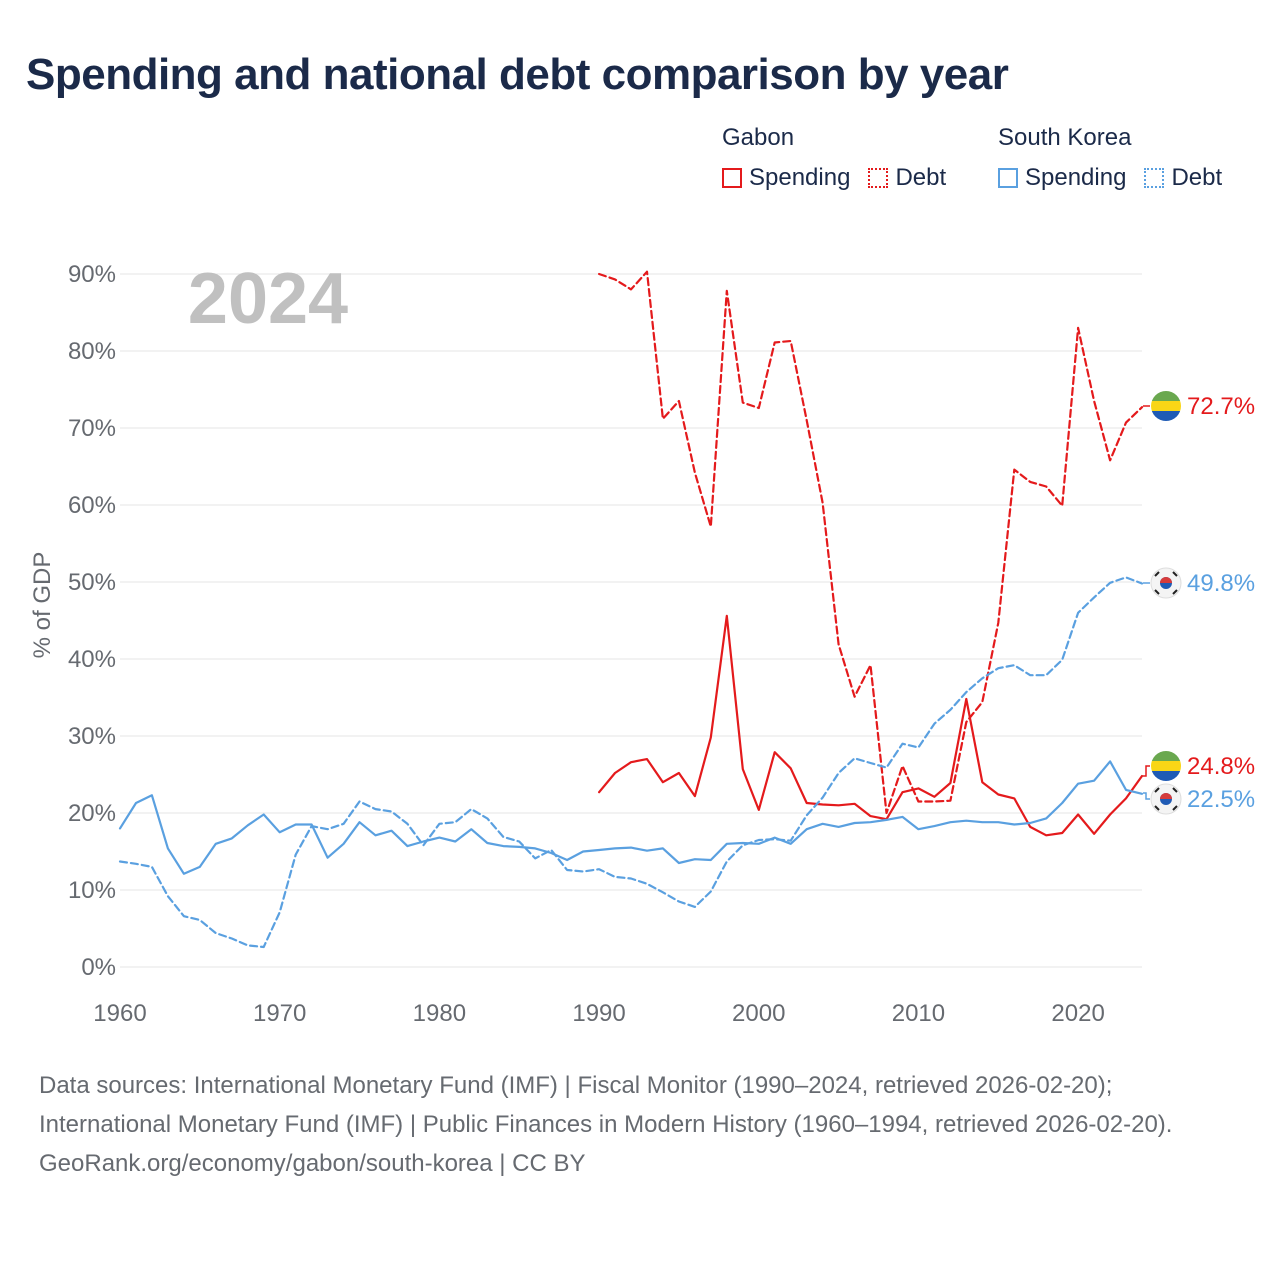 The height and width of the screenshot is (1280, 1280). I want to click on x-tick-label: 2010, so click(918, 1013).